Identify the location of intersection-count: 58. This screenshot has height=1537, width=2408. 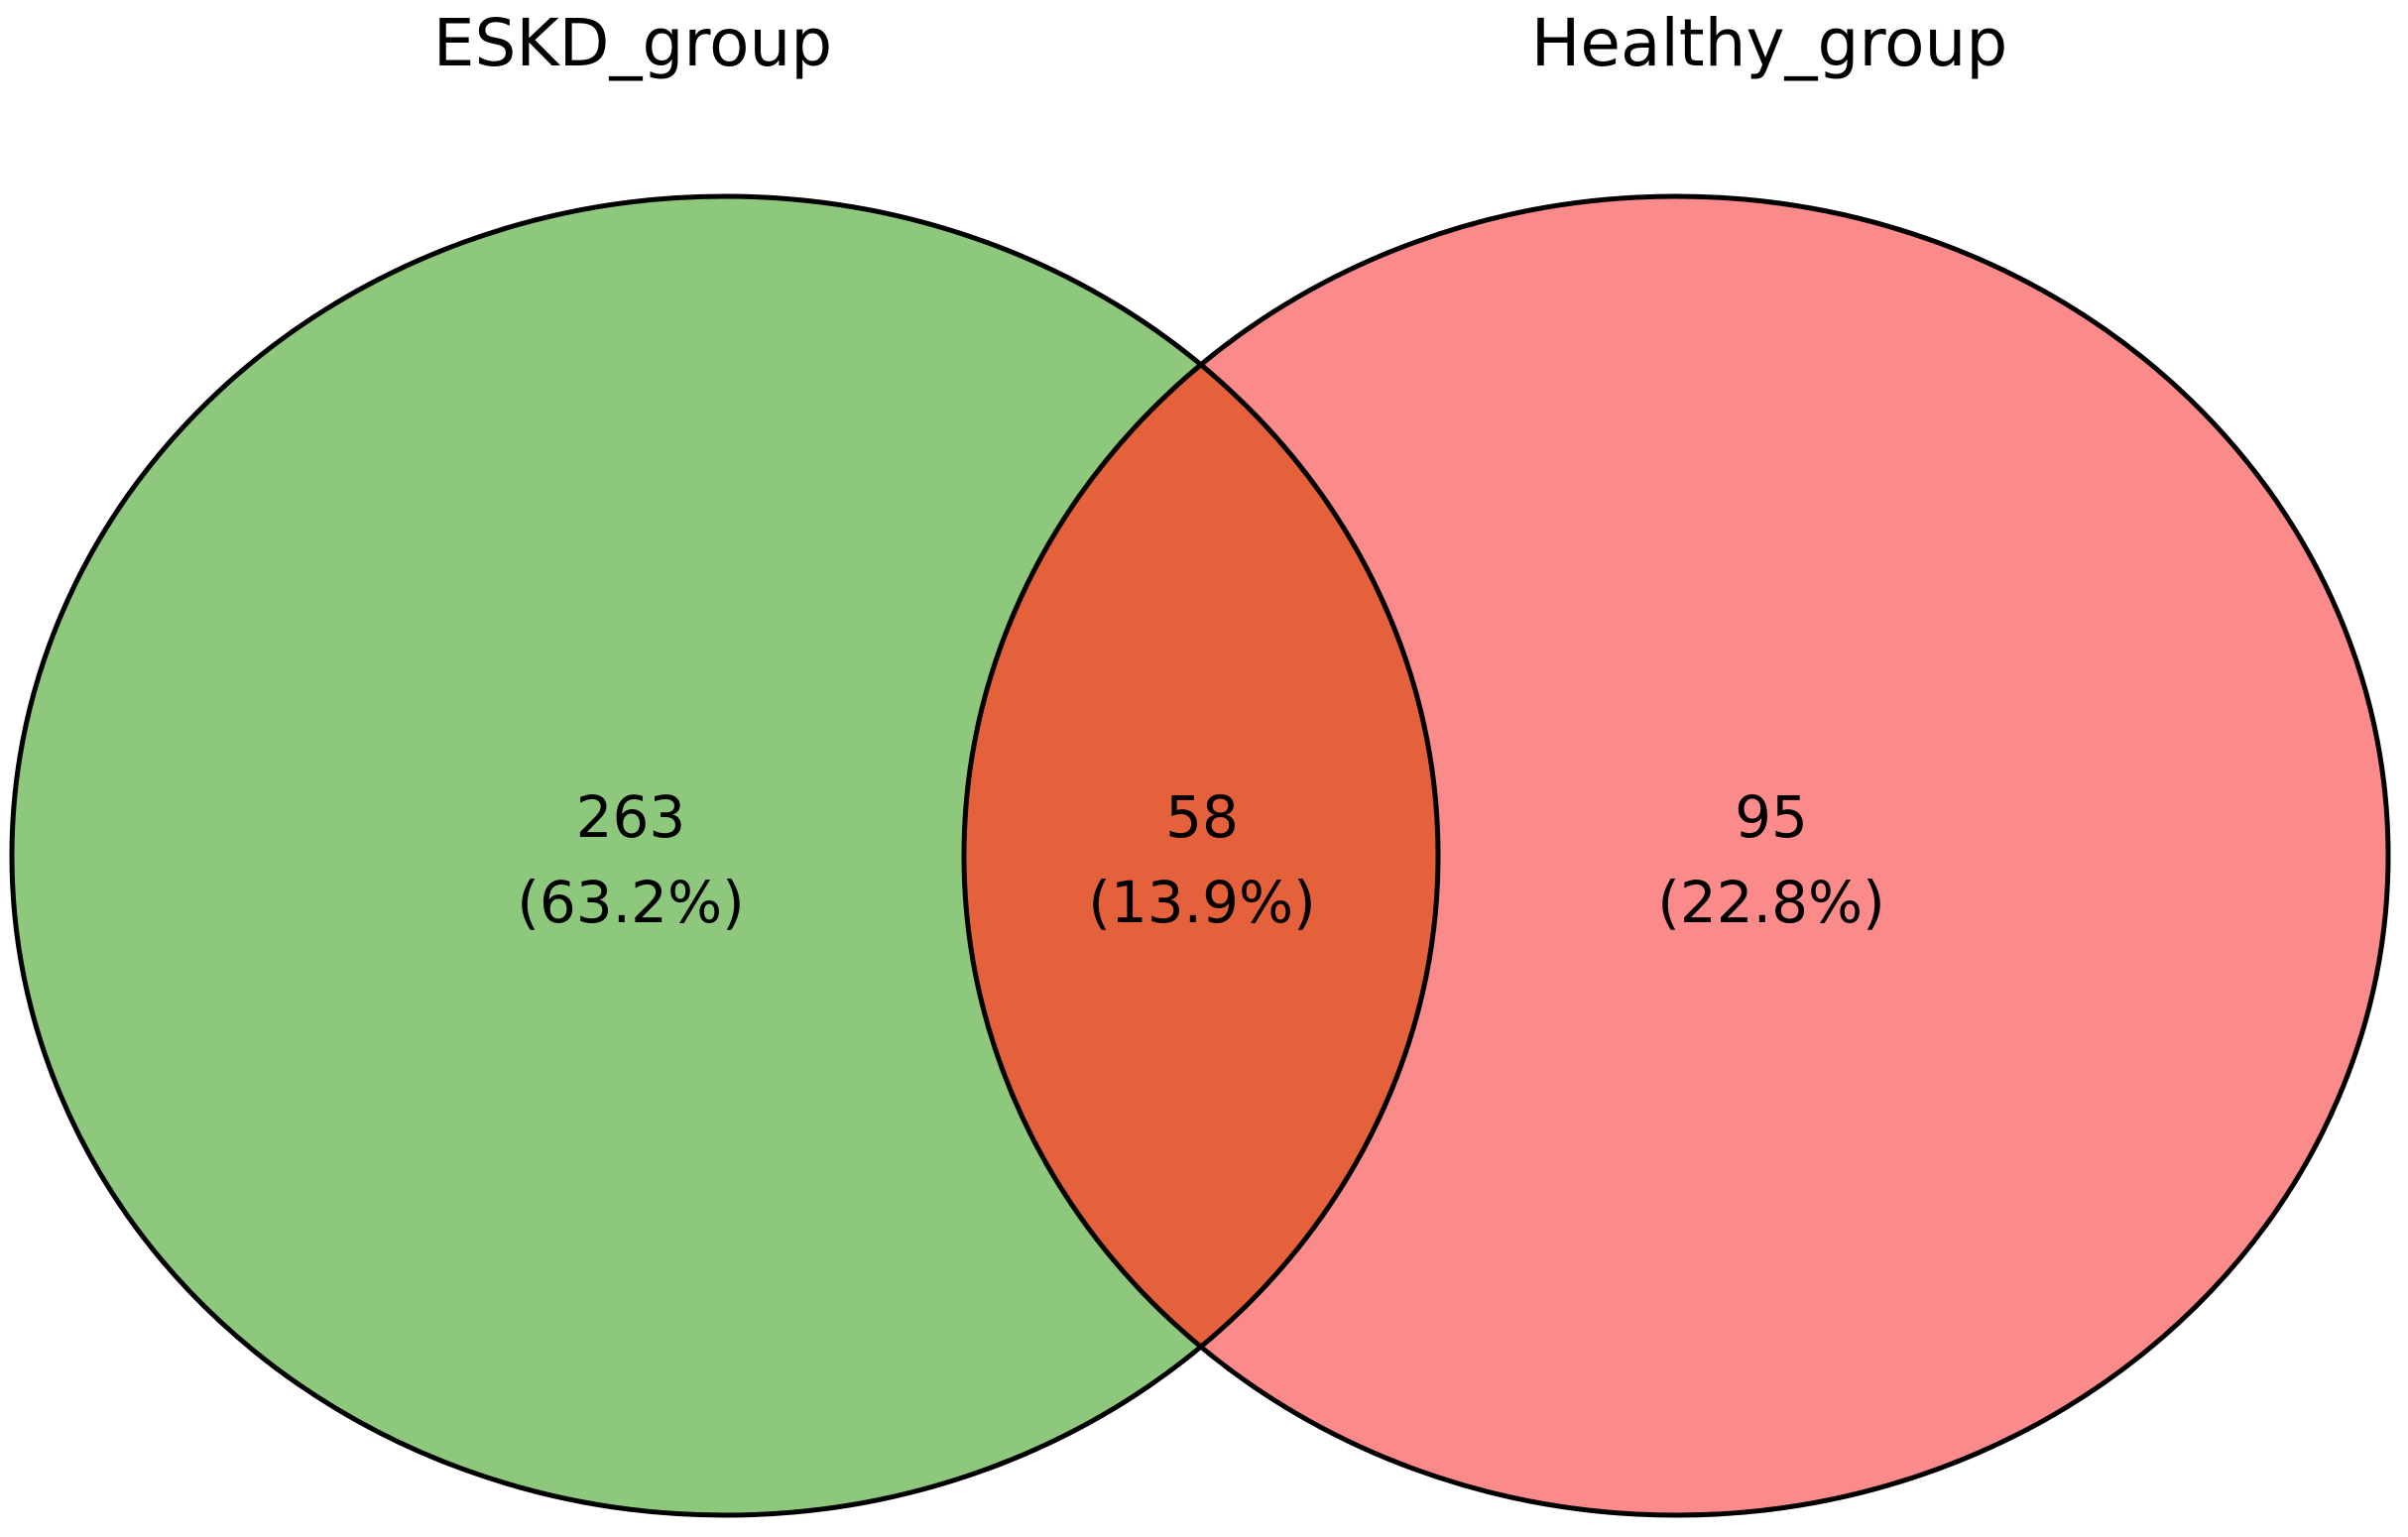
(1202, 817).